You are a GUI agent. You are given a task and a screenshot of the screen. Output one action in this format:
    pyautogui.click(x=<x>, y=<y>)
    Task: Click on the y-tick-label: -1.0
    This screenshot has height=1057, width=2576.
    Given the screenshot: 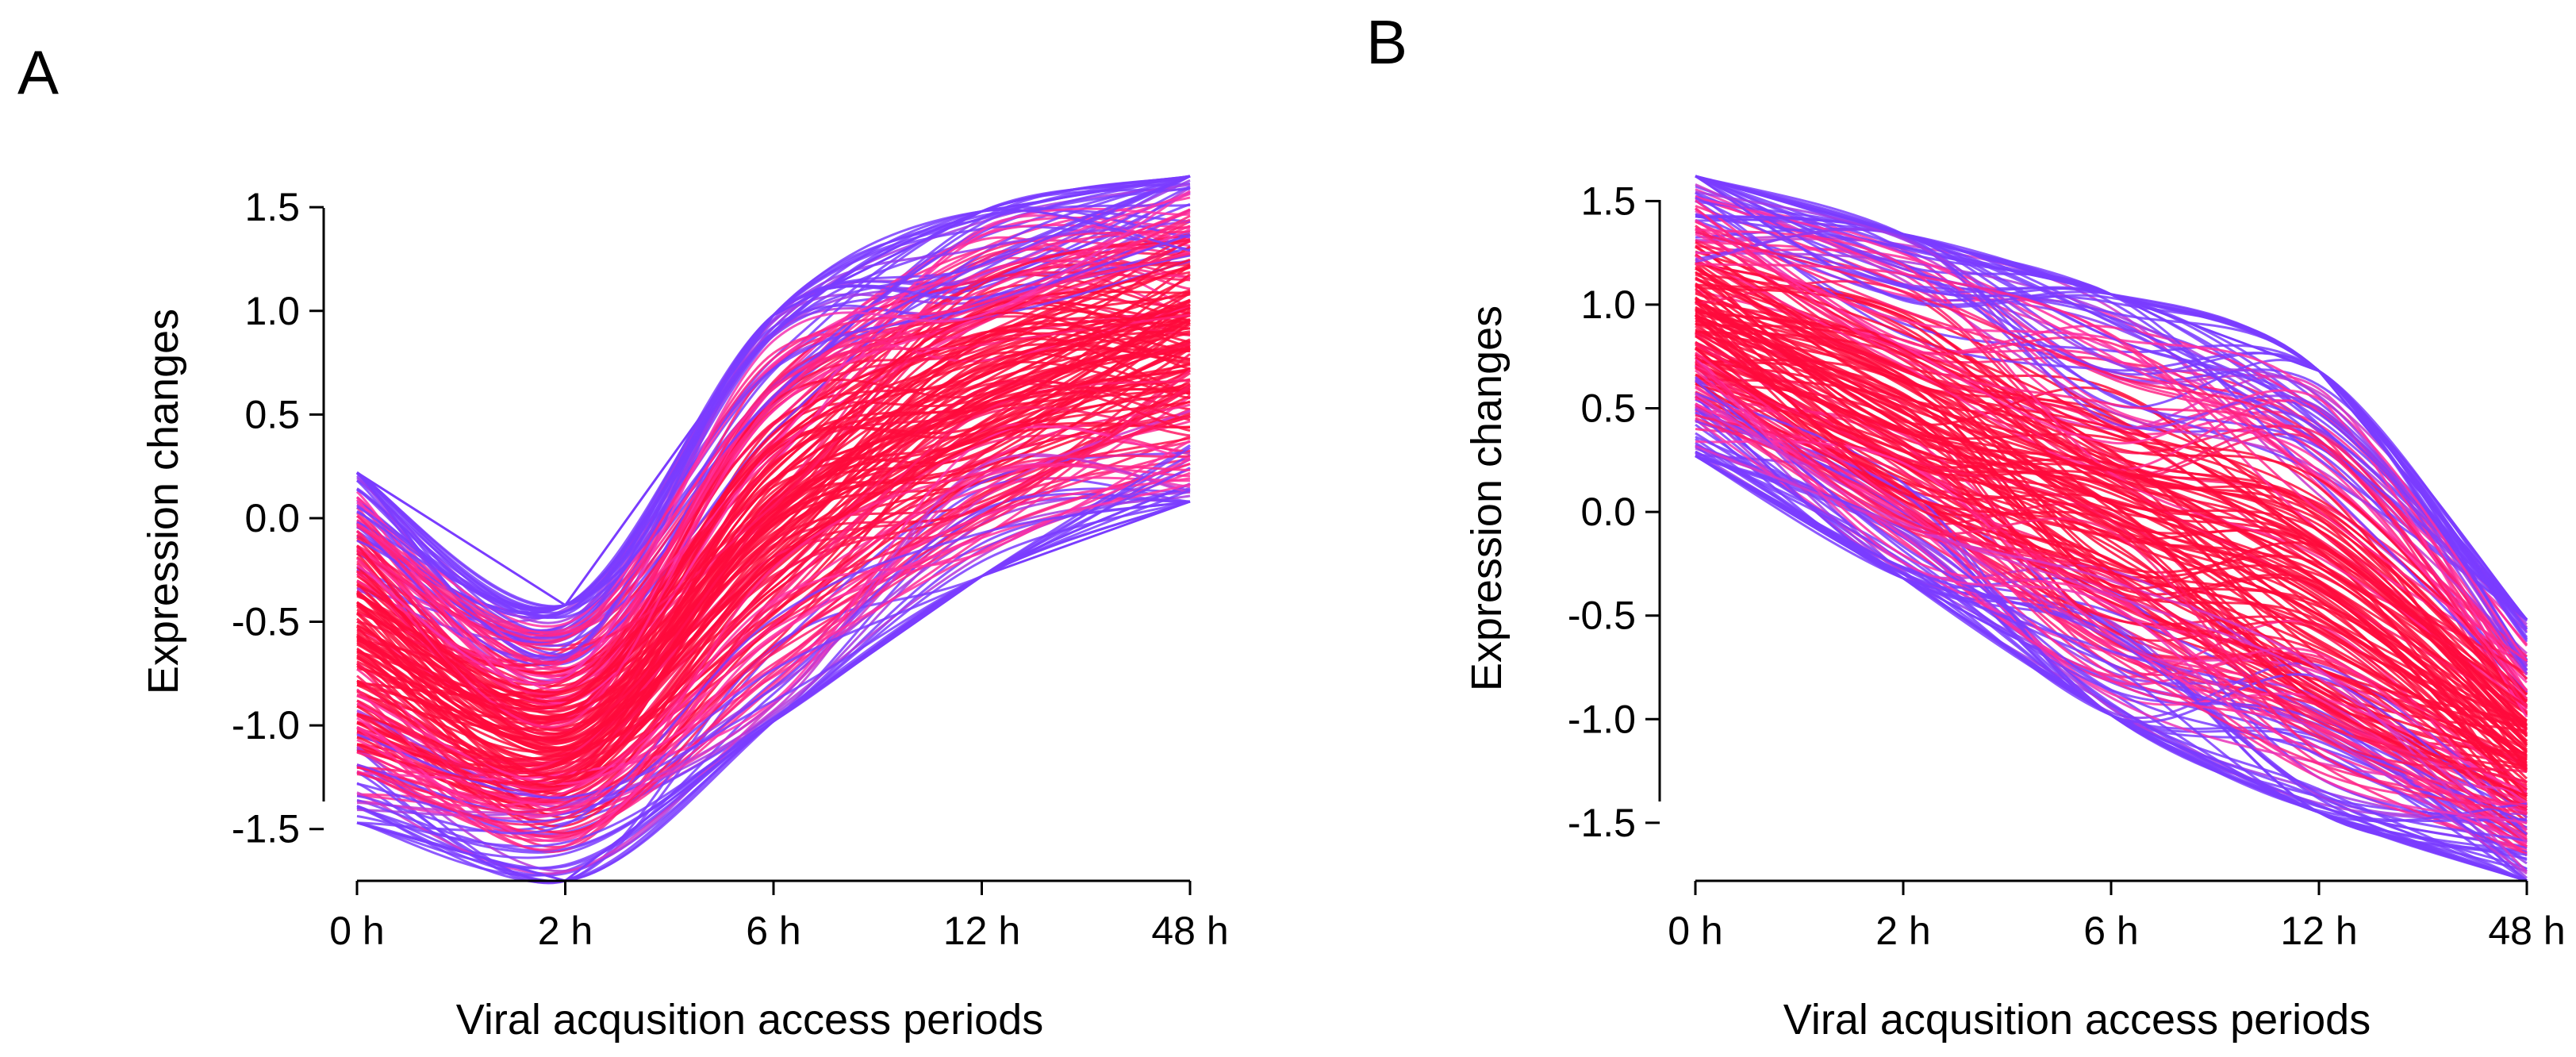 What is the action you would take?
    pyautogui.click(x=1602, y=719)
    